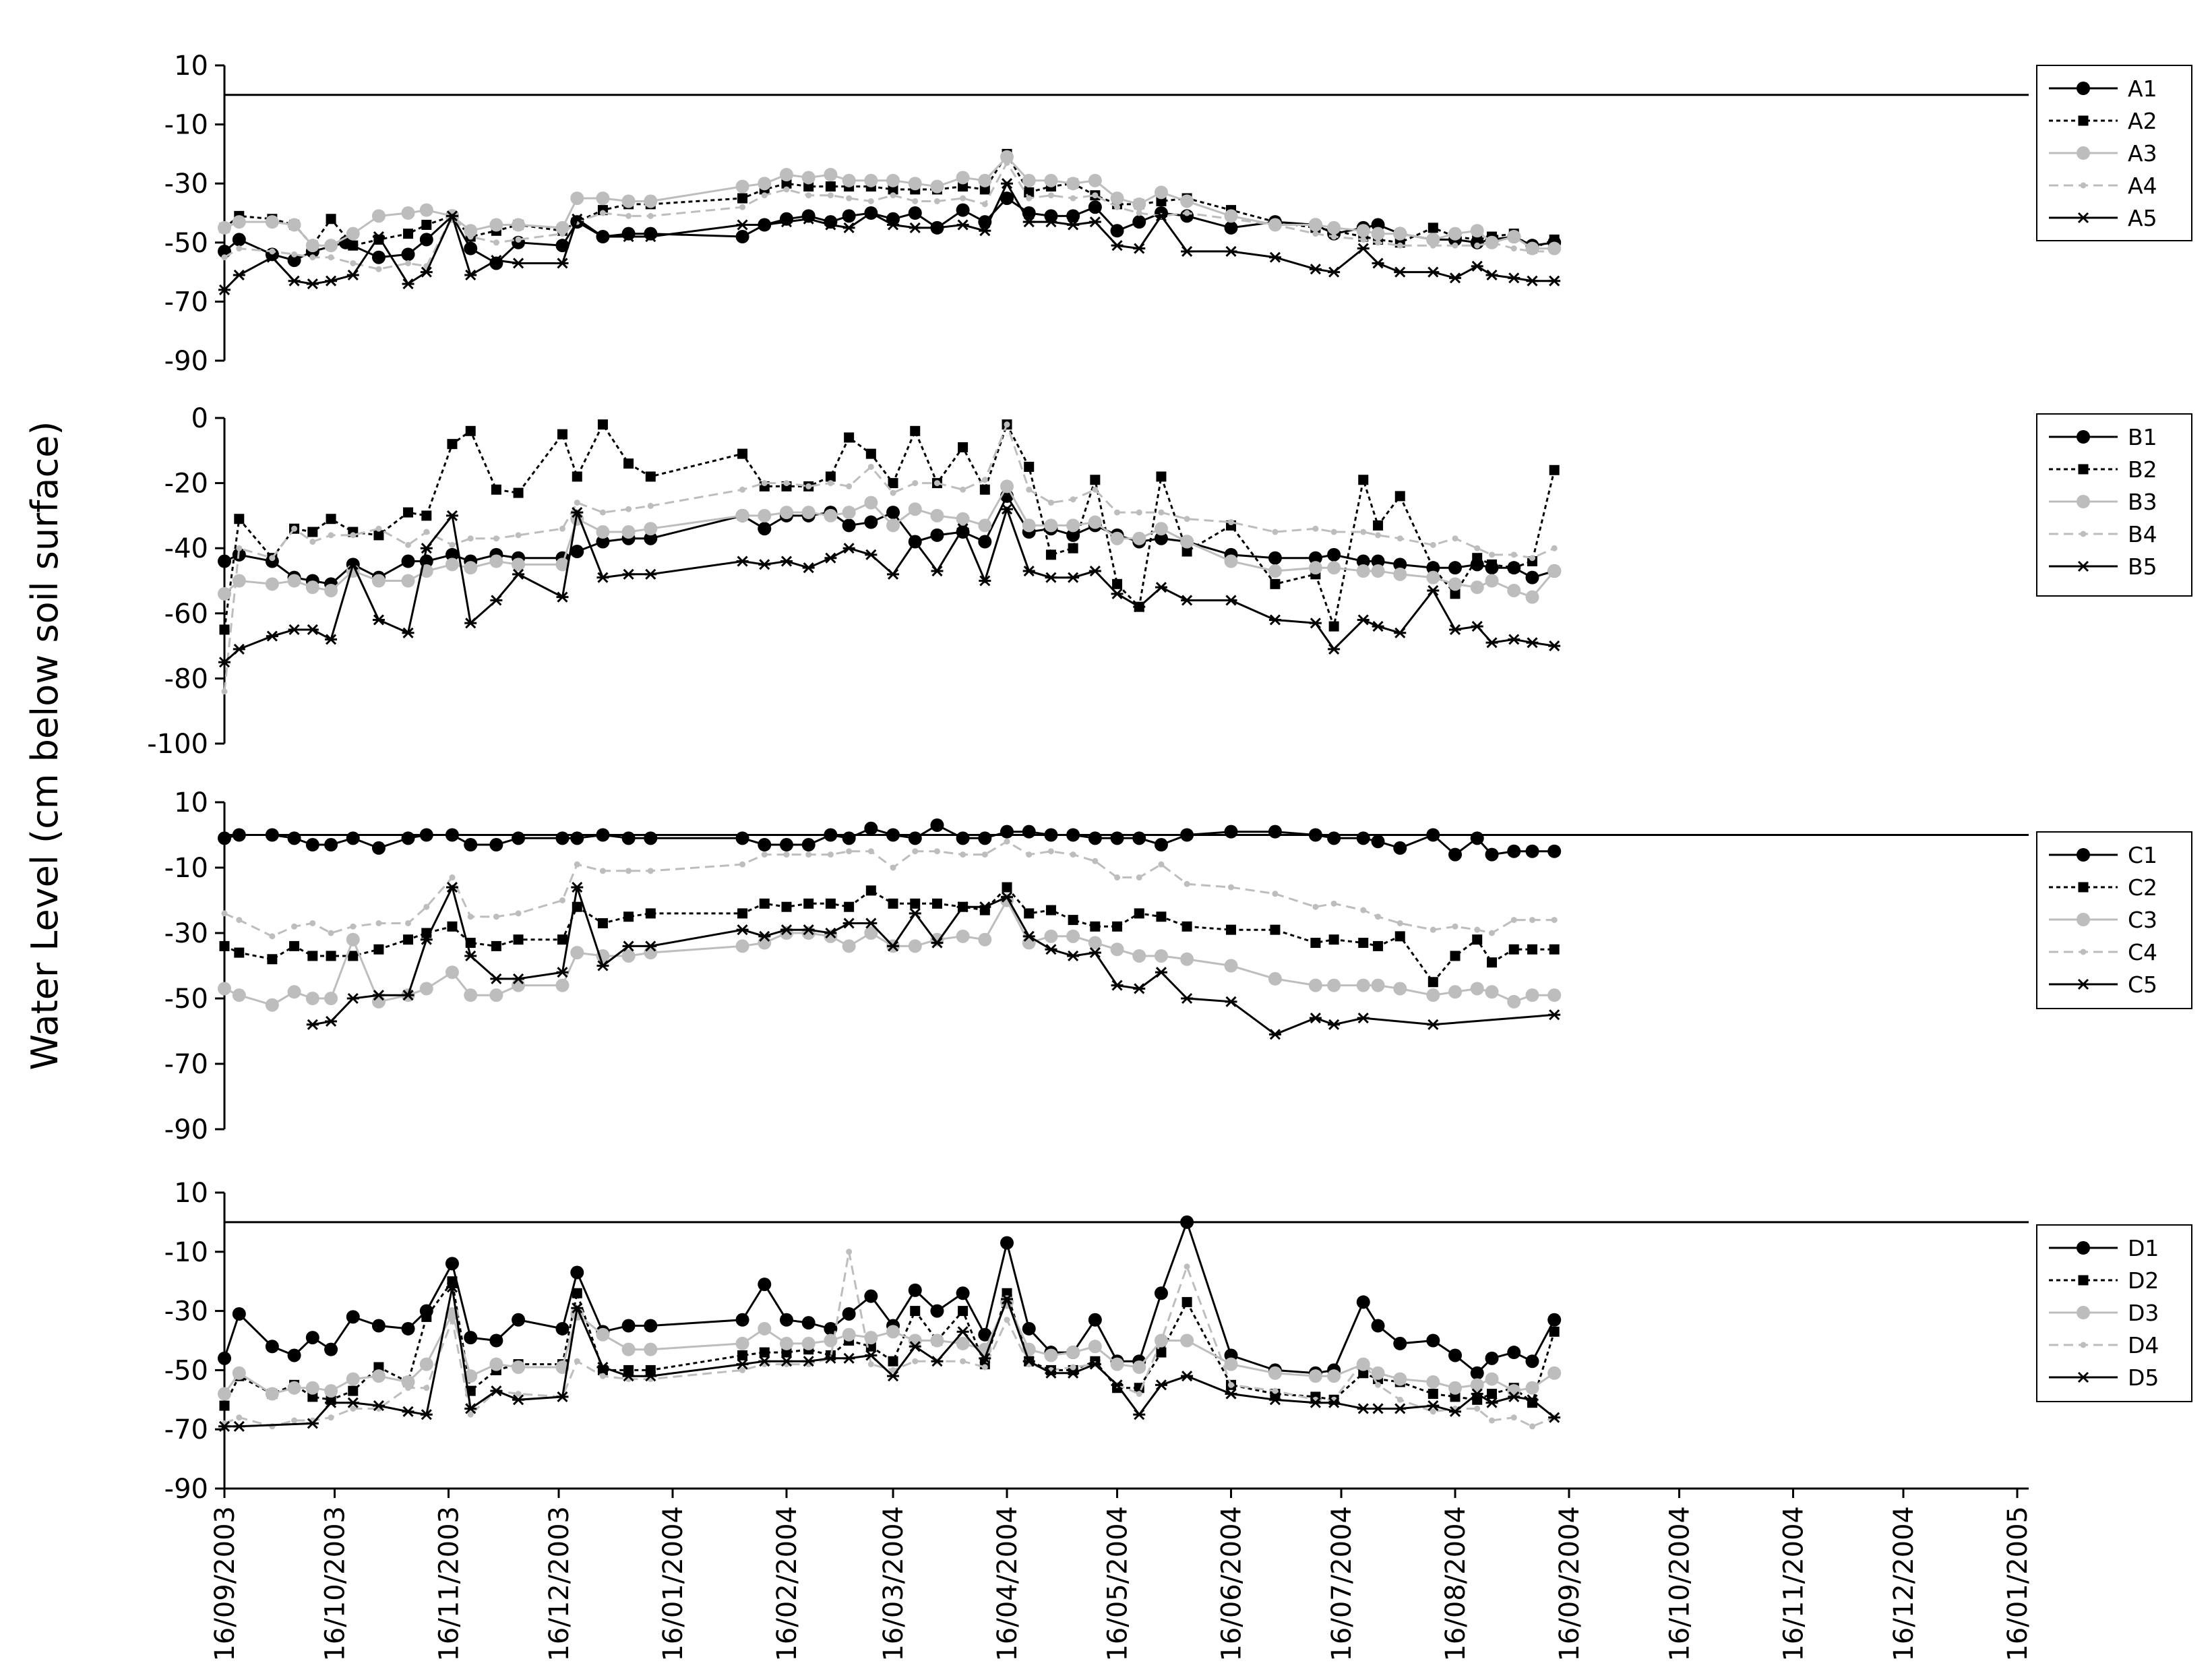 The height and width of the screenshot is (1680, 2212). Describe the element at coordinates (2103, 502) in the screenshot. I see `legend-entry-B3: B3` at that location.